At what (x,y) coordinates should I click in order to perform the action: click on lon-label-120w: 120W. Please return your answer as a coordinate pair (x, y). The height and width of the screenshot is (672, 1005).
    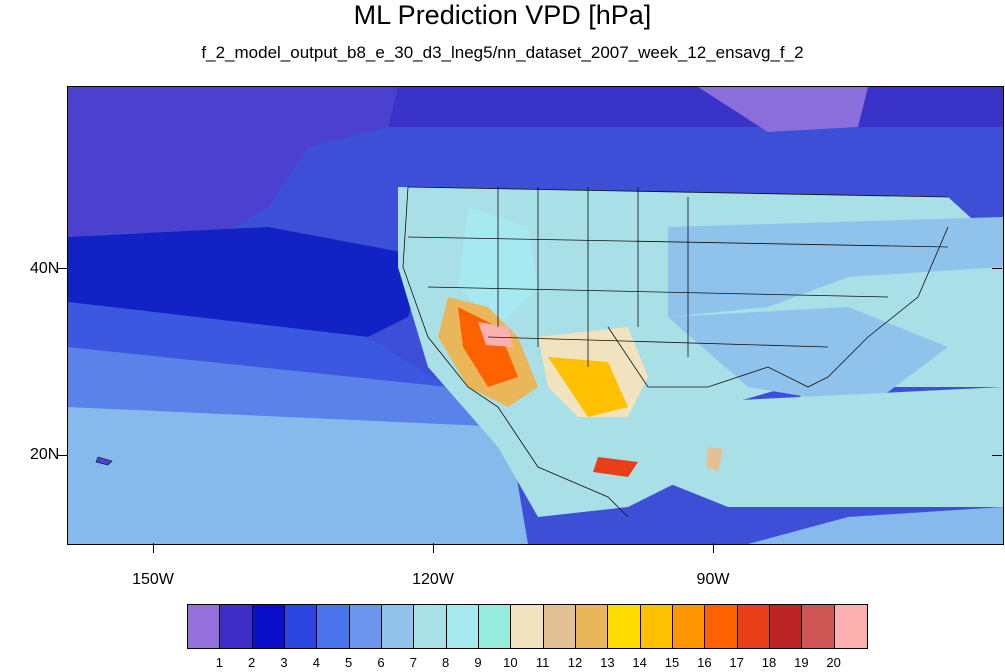
    Looking at the image, I should click on (433, 579).